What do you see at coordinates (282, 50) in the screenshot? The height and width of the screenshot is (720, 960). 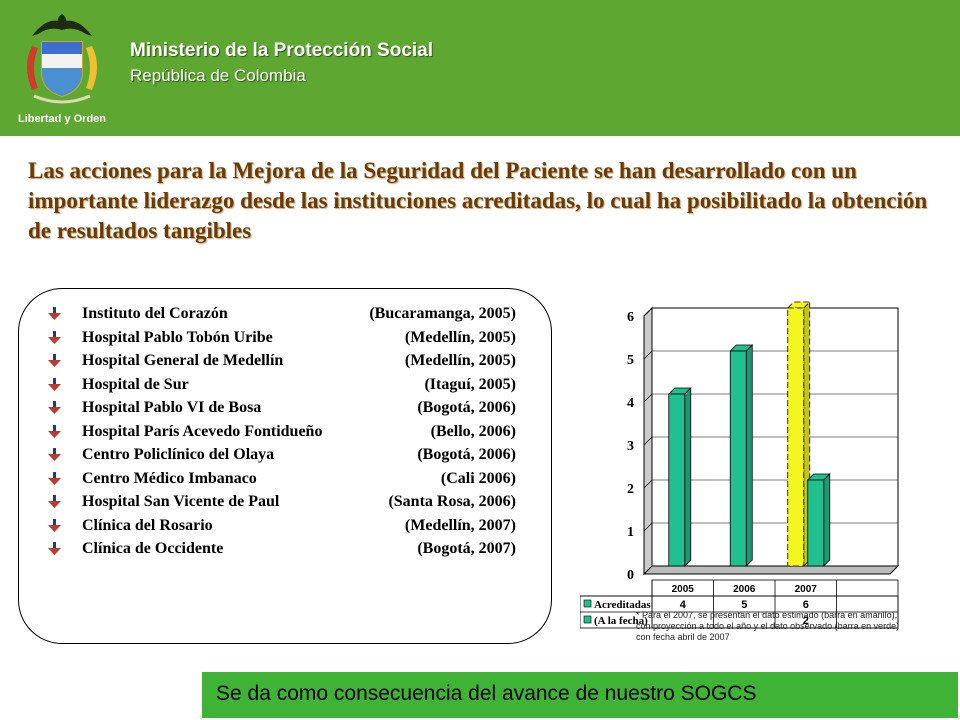 I see `ministry-name: Ministerio de la Protección Social` at bounding box center [282, 50].